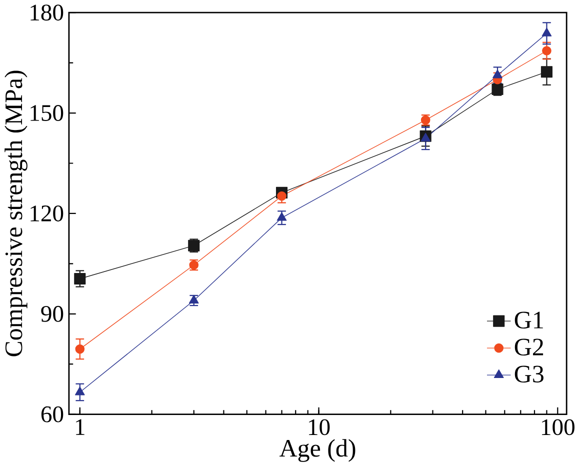  What do you see at coordinates (47, 113) in the screenshot?
I see `y-tick-label: 150` at bounding box center [47, 113].